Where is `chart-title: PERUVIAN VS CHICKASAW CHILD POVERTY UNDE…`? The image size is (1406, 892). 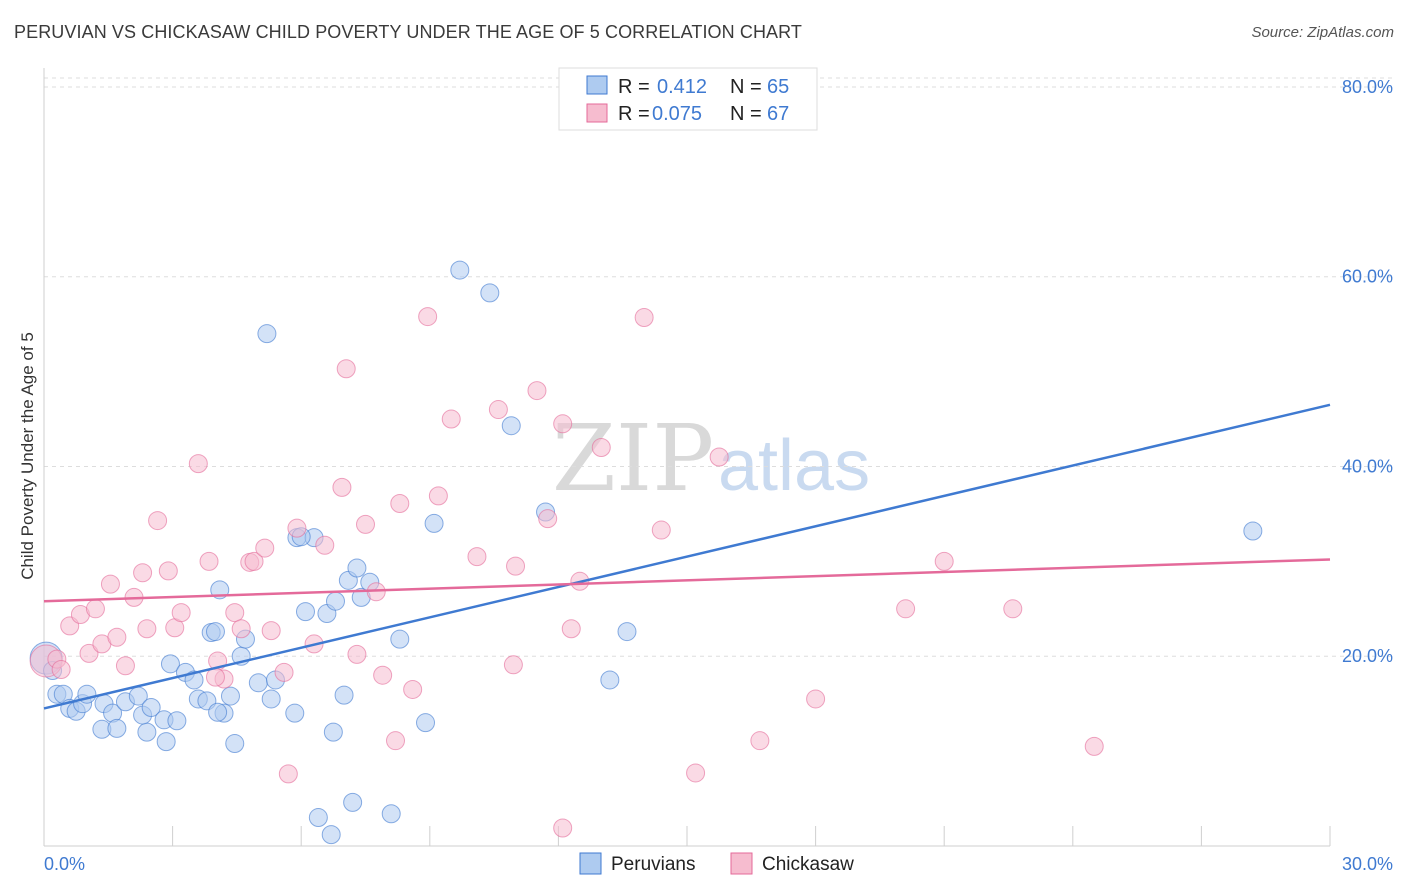
chart-title: PERUVIAN VS CHICKASAW CHILD POVERTY UNDE… is located at coordinates (408, 32).